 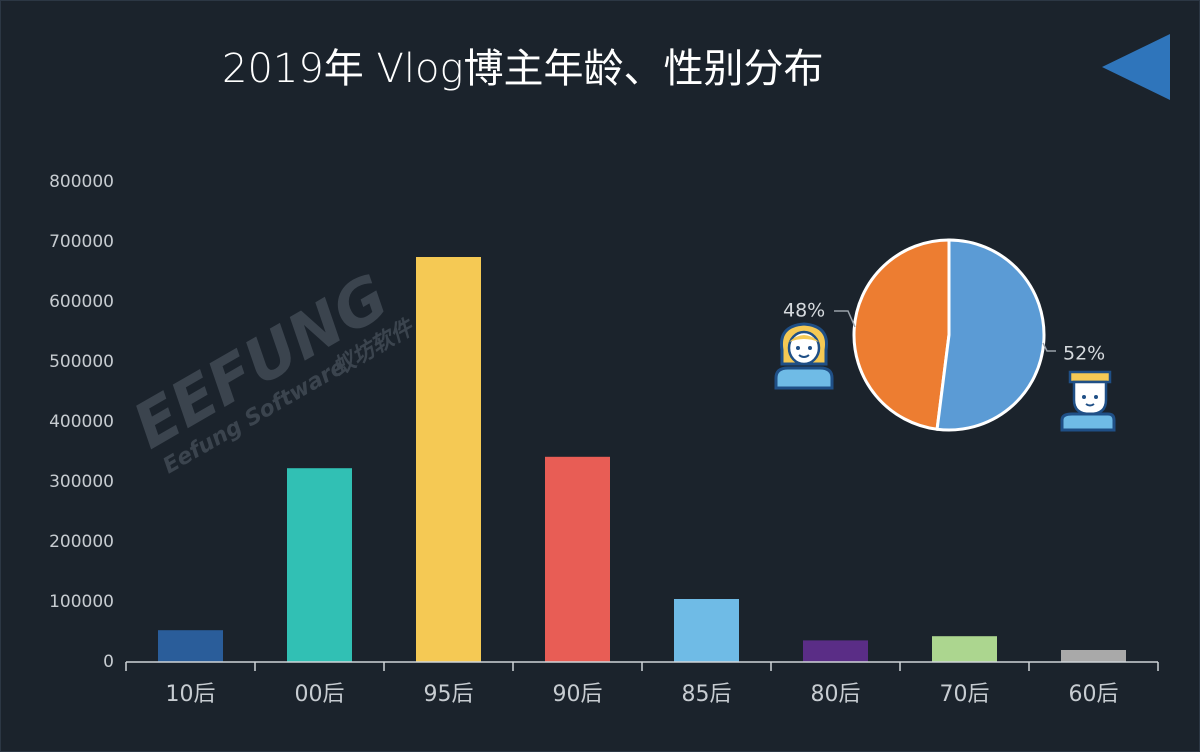 What do you see at coordinates (804, 356) in the screenshot?
I see `female-avatar-icon` at bounding box center [804, 356].